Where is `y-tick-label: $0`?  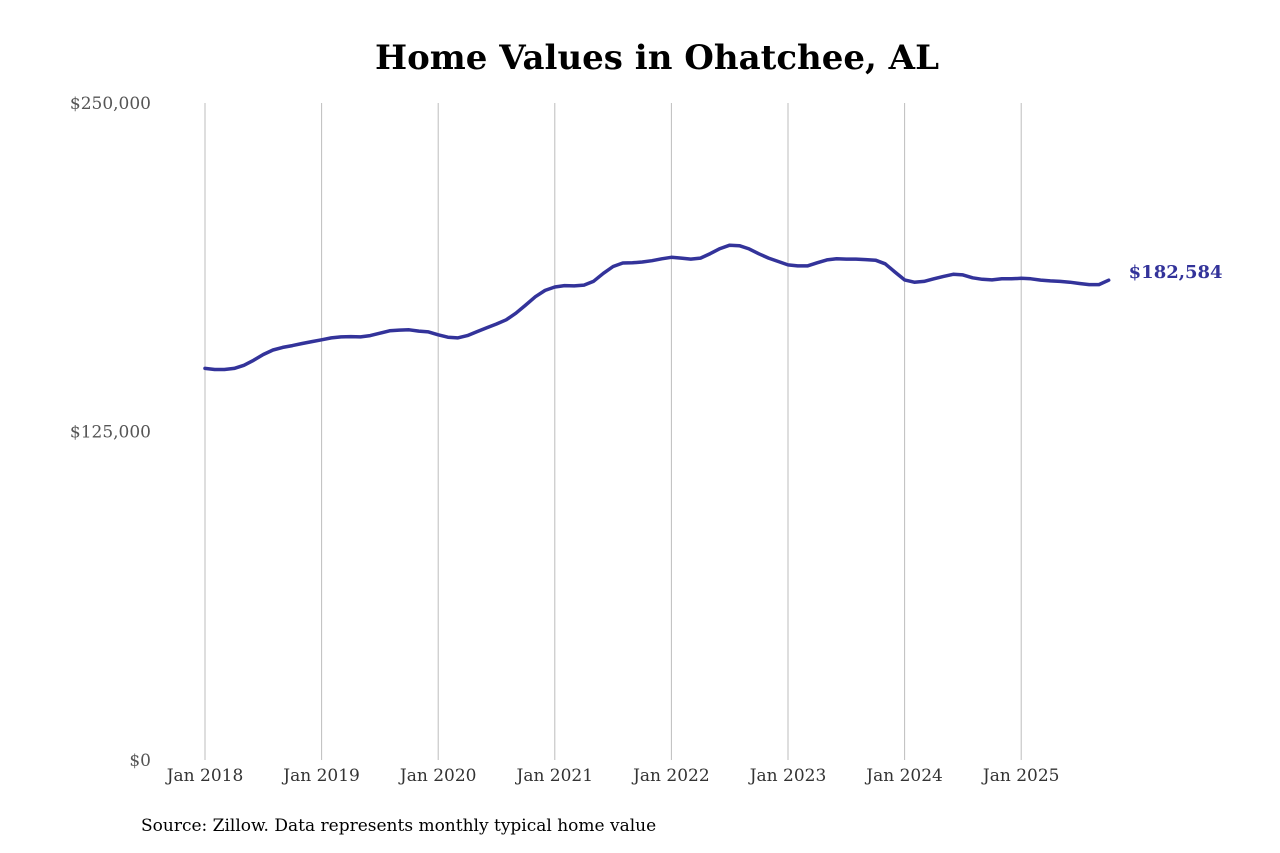
y-tick-label: $0 is located at coordinates (140, 761).